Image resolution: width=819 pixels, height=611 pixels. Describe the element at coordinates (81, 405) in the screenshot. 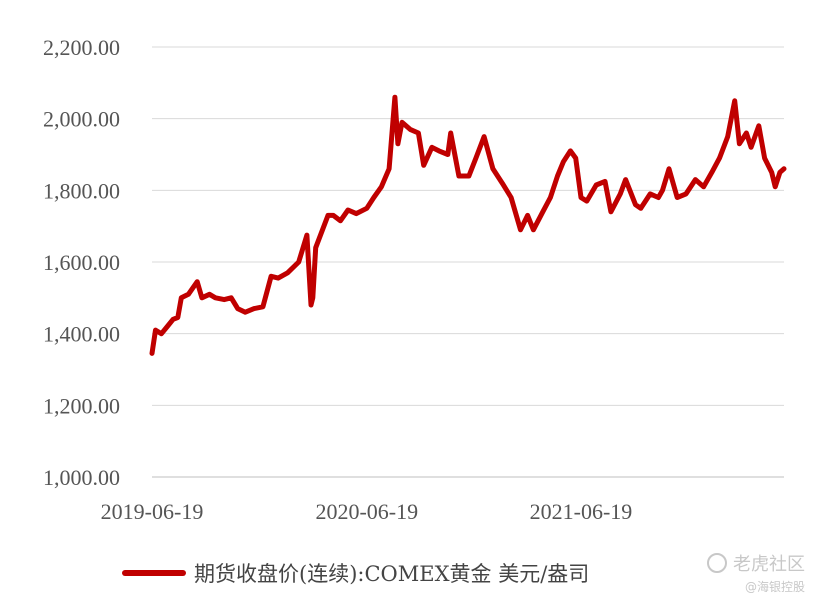

I see `y-tick-label: 1,200.00` at that location.